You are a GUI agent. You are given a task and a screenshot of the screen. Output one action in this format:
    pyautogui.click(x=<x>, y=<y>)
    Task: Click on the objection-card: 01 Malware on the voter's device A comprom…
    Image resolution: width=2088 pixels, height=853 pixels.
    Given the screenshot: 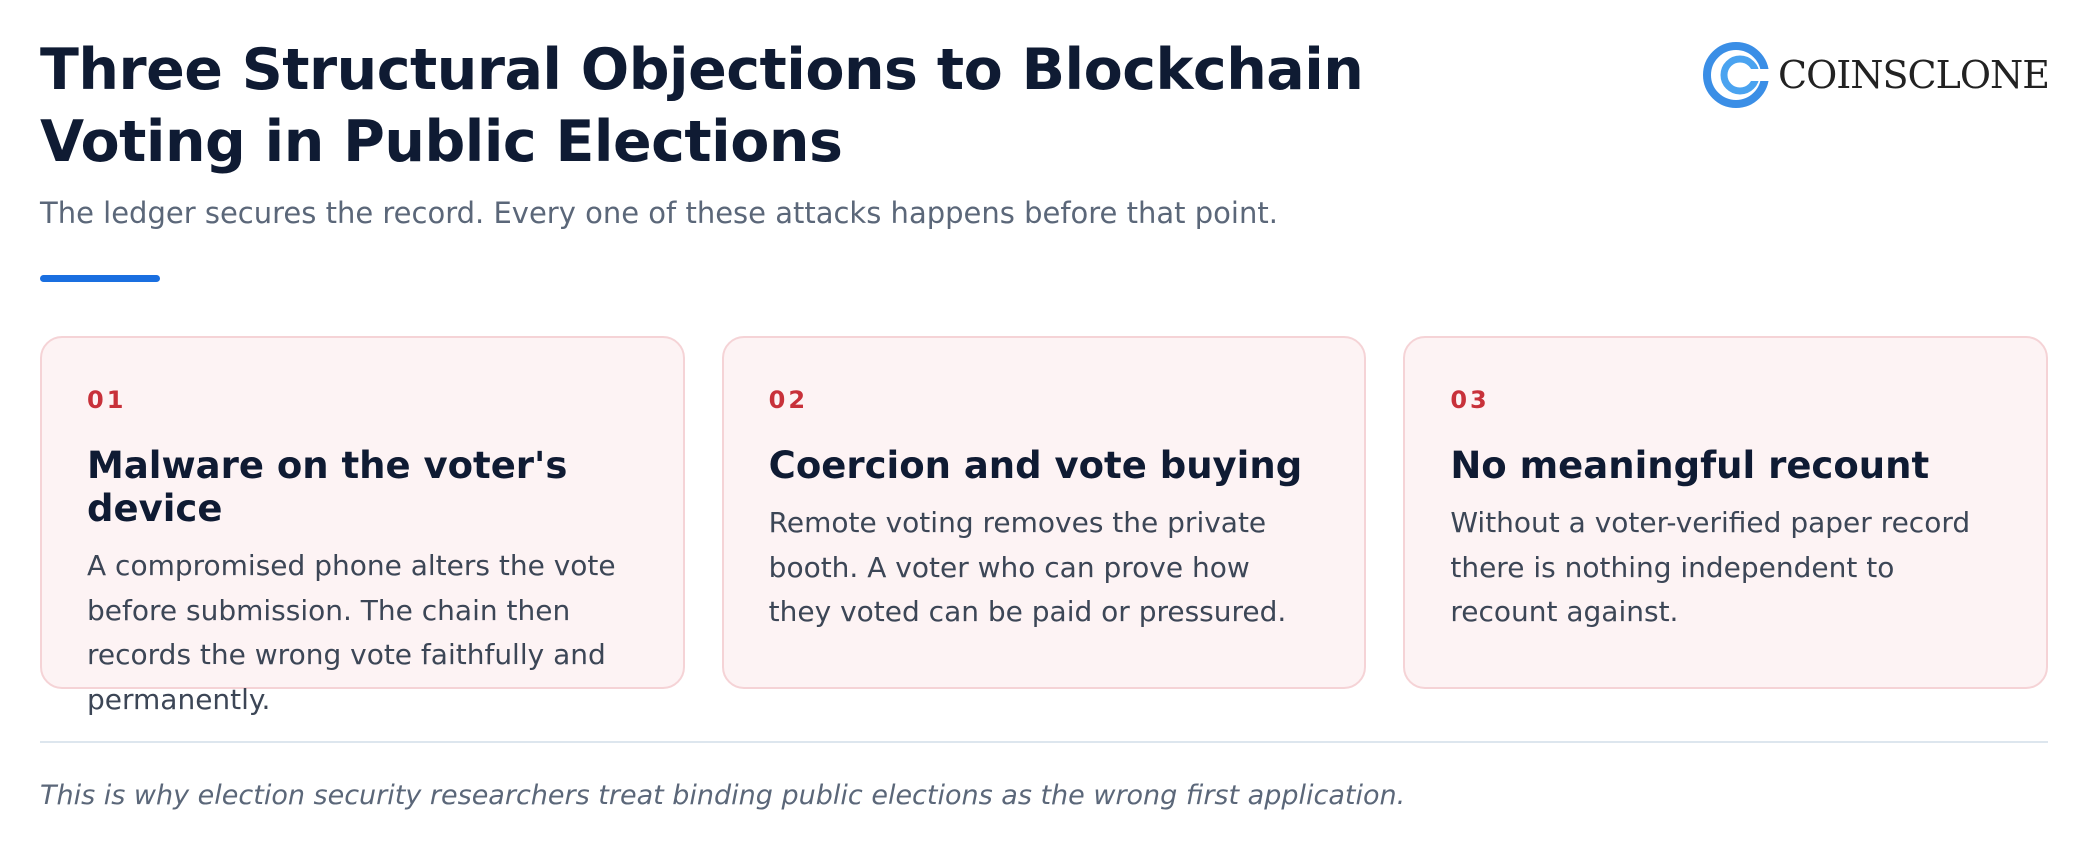 What is the action you would take?
    pyautogui.click(x=362, y=526)
    